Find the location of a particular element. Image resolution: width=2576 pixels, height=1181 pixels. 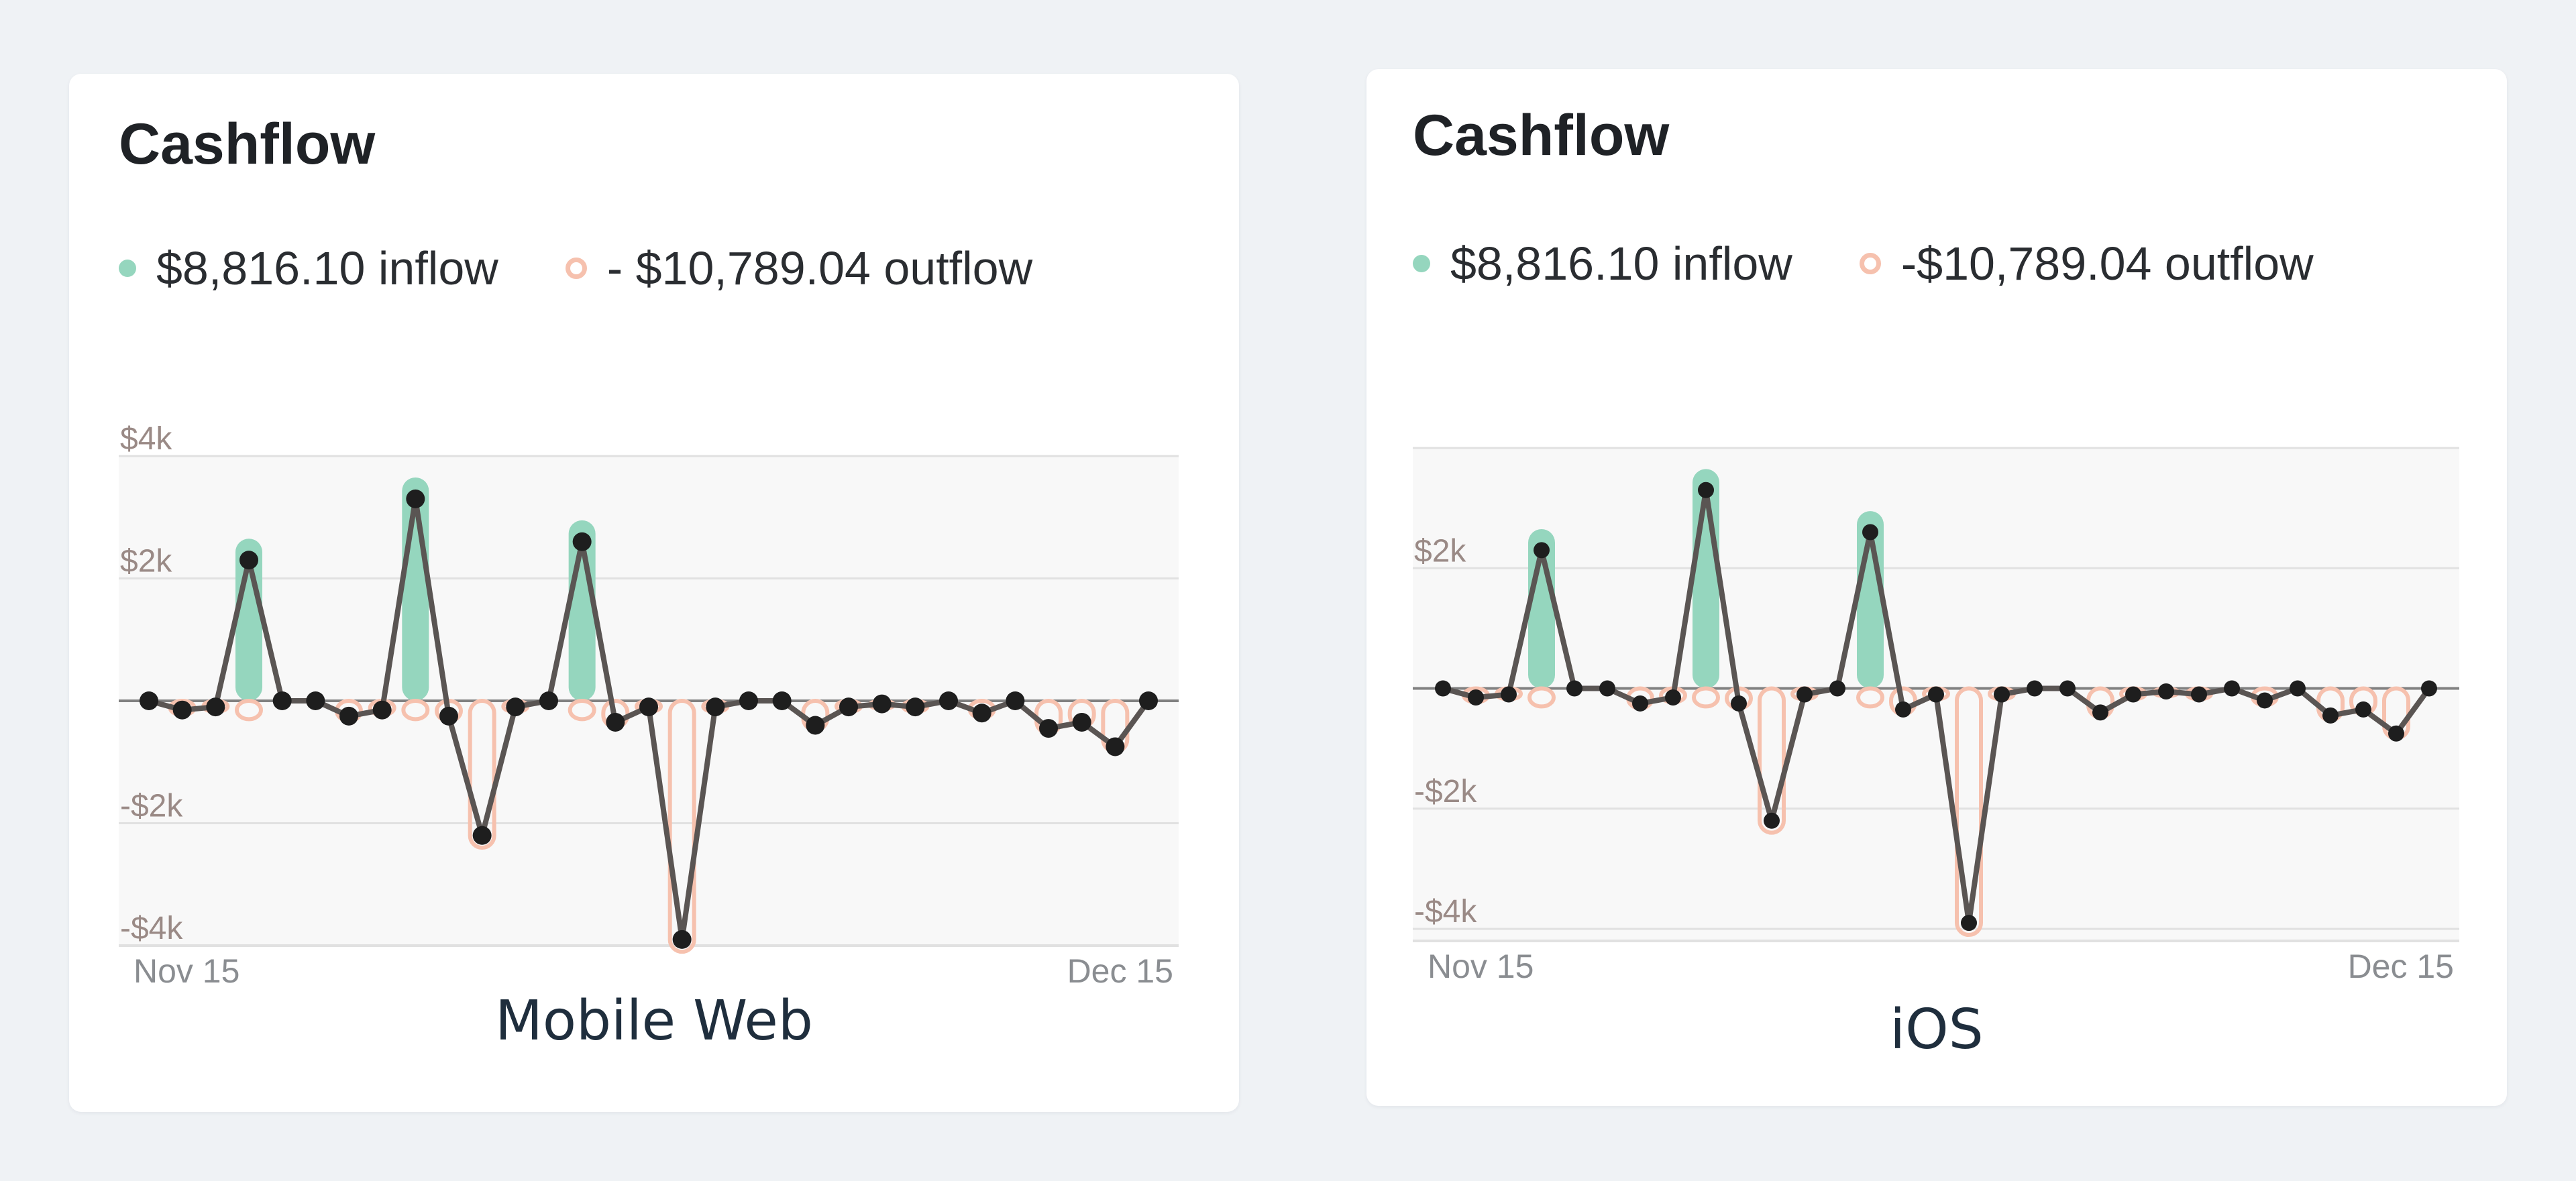

legend-outflow: - $10,789.04 outflow is located at coordinates (799, 268).